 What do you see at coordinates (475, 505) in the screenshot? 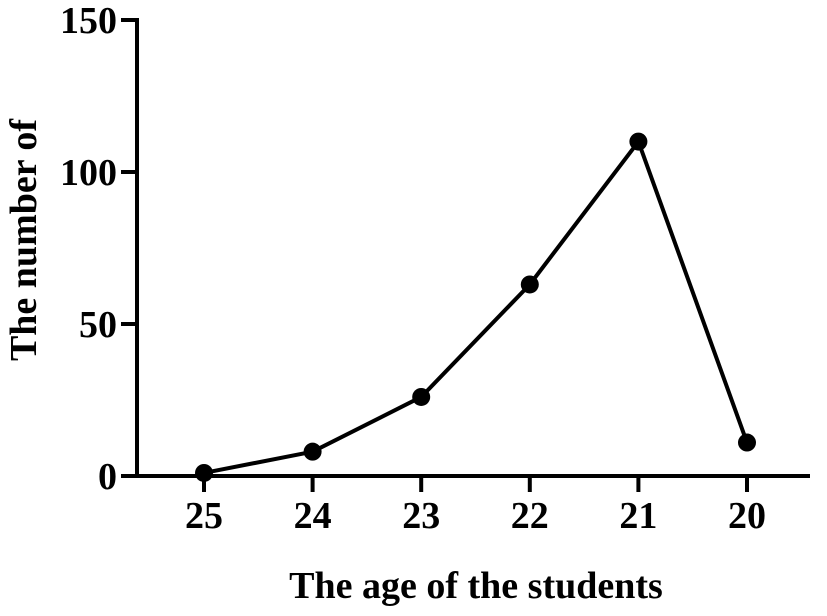
I see `x-ticks: 25 24 23 22 21 20` at bounding box center [475, 505].